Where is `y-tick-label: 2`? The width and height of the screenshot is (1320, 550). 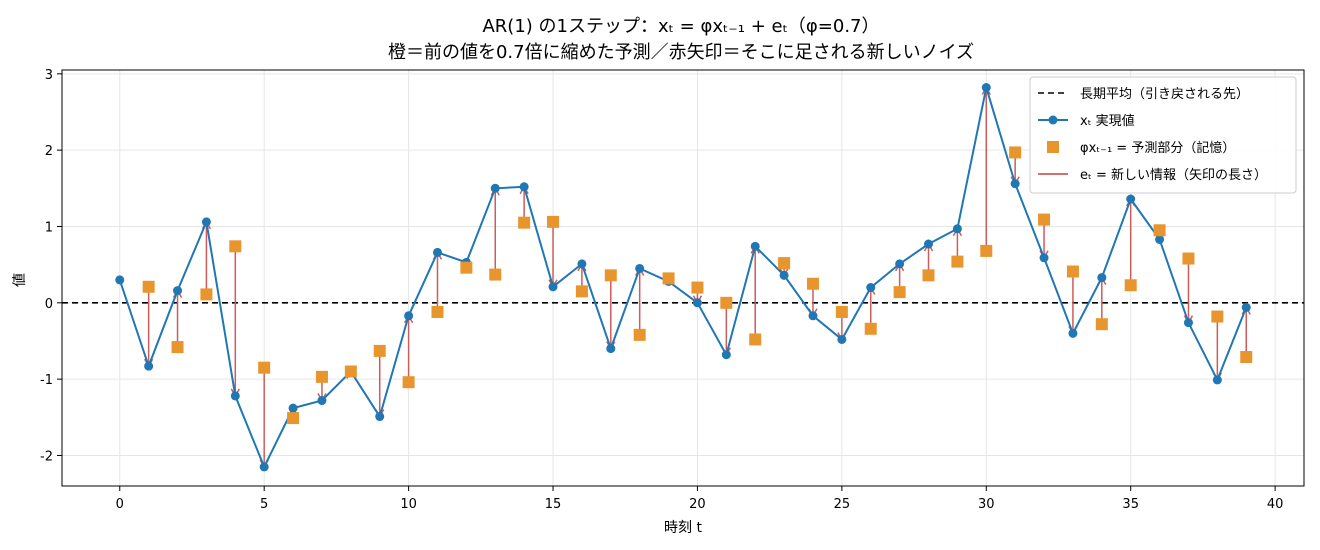 y-tick-label: 2 is located at coordinates (49, 151).